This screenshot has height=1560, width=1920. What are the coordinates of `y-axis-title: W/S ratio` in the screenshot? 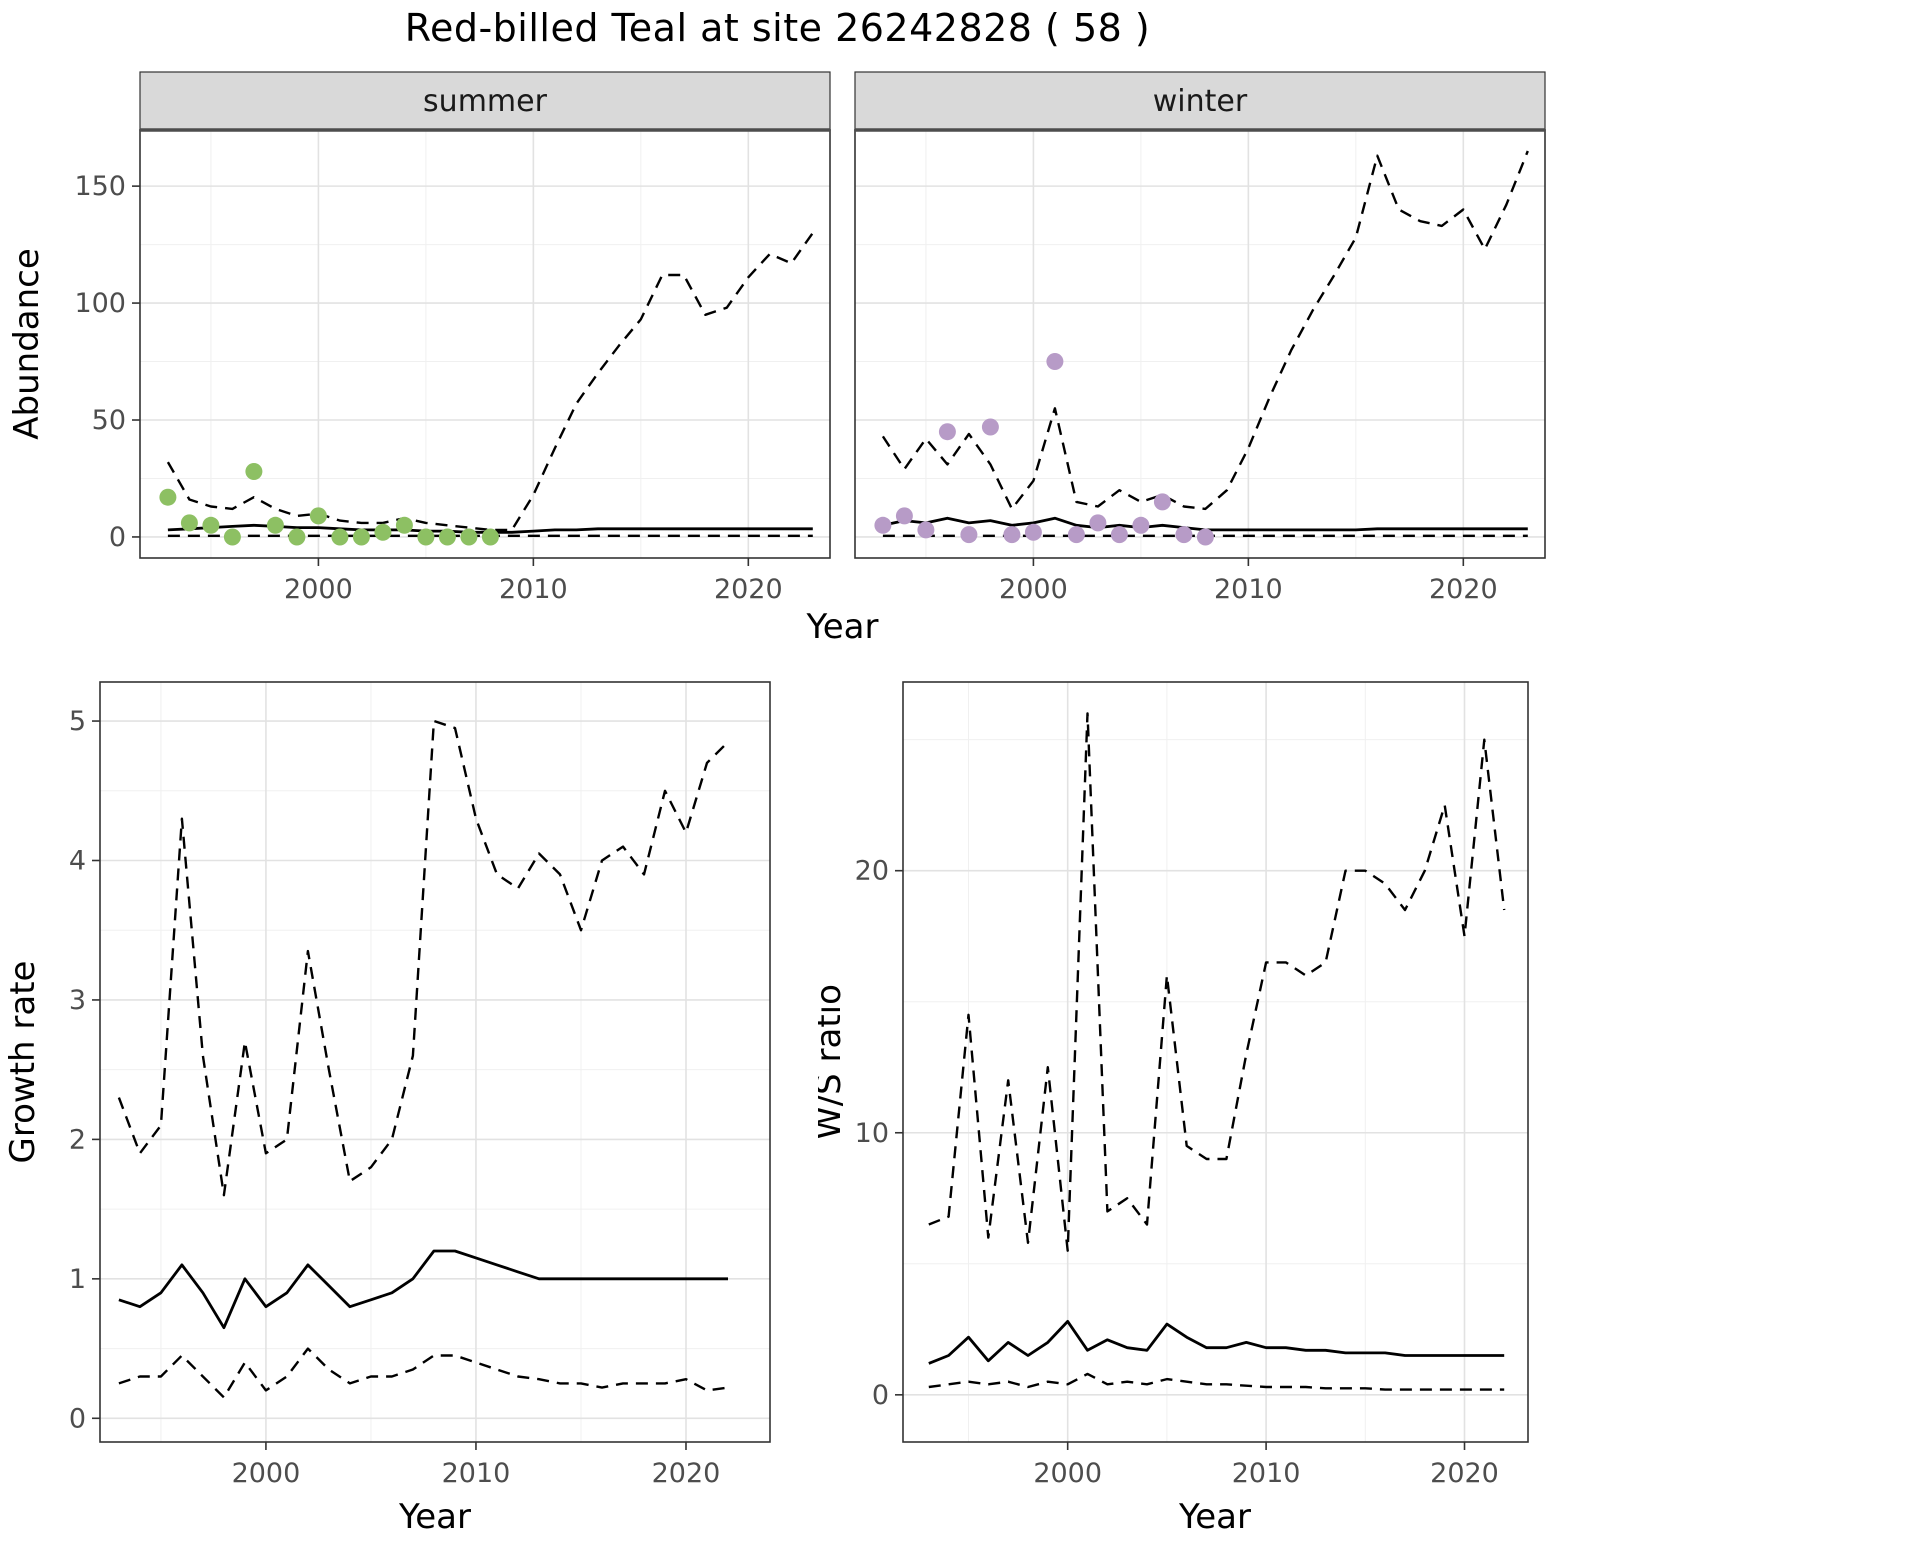 It's located at (833, 1062).